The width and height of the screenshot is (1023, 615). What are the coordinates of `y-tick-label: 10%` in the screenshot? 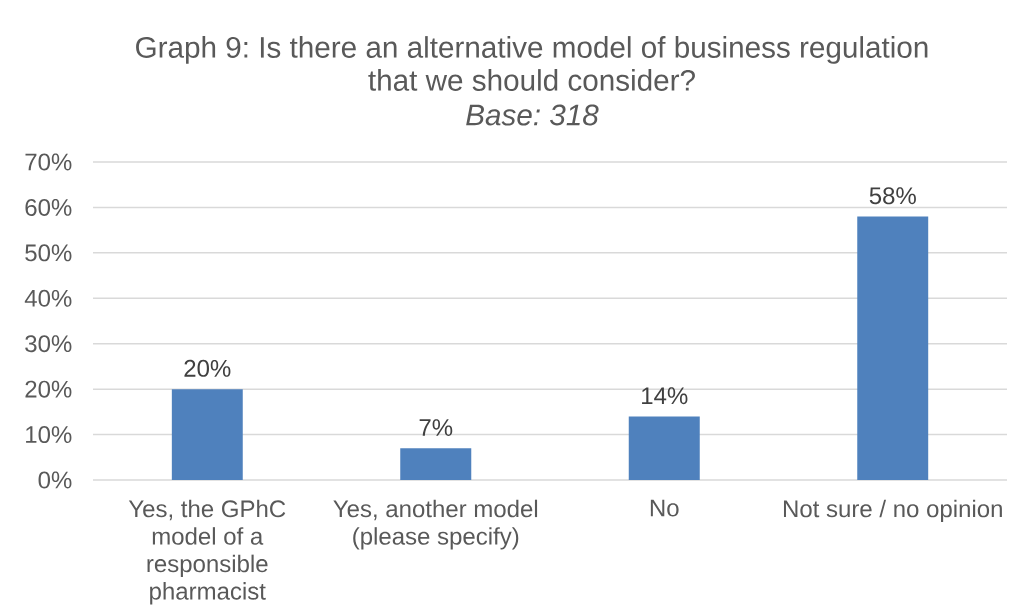 It's located at (49, 435).